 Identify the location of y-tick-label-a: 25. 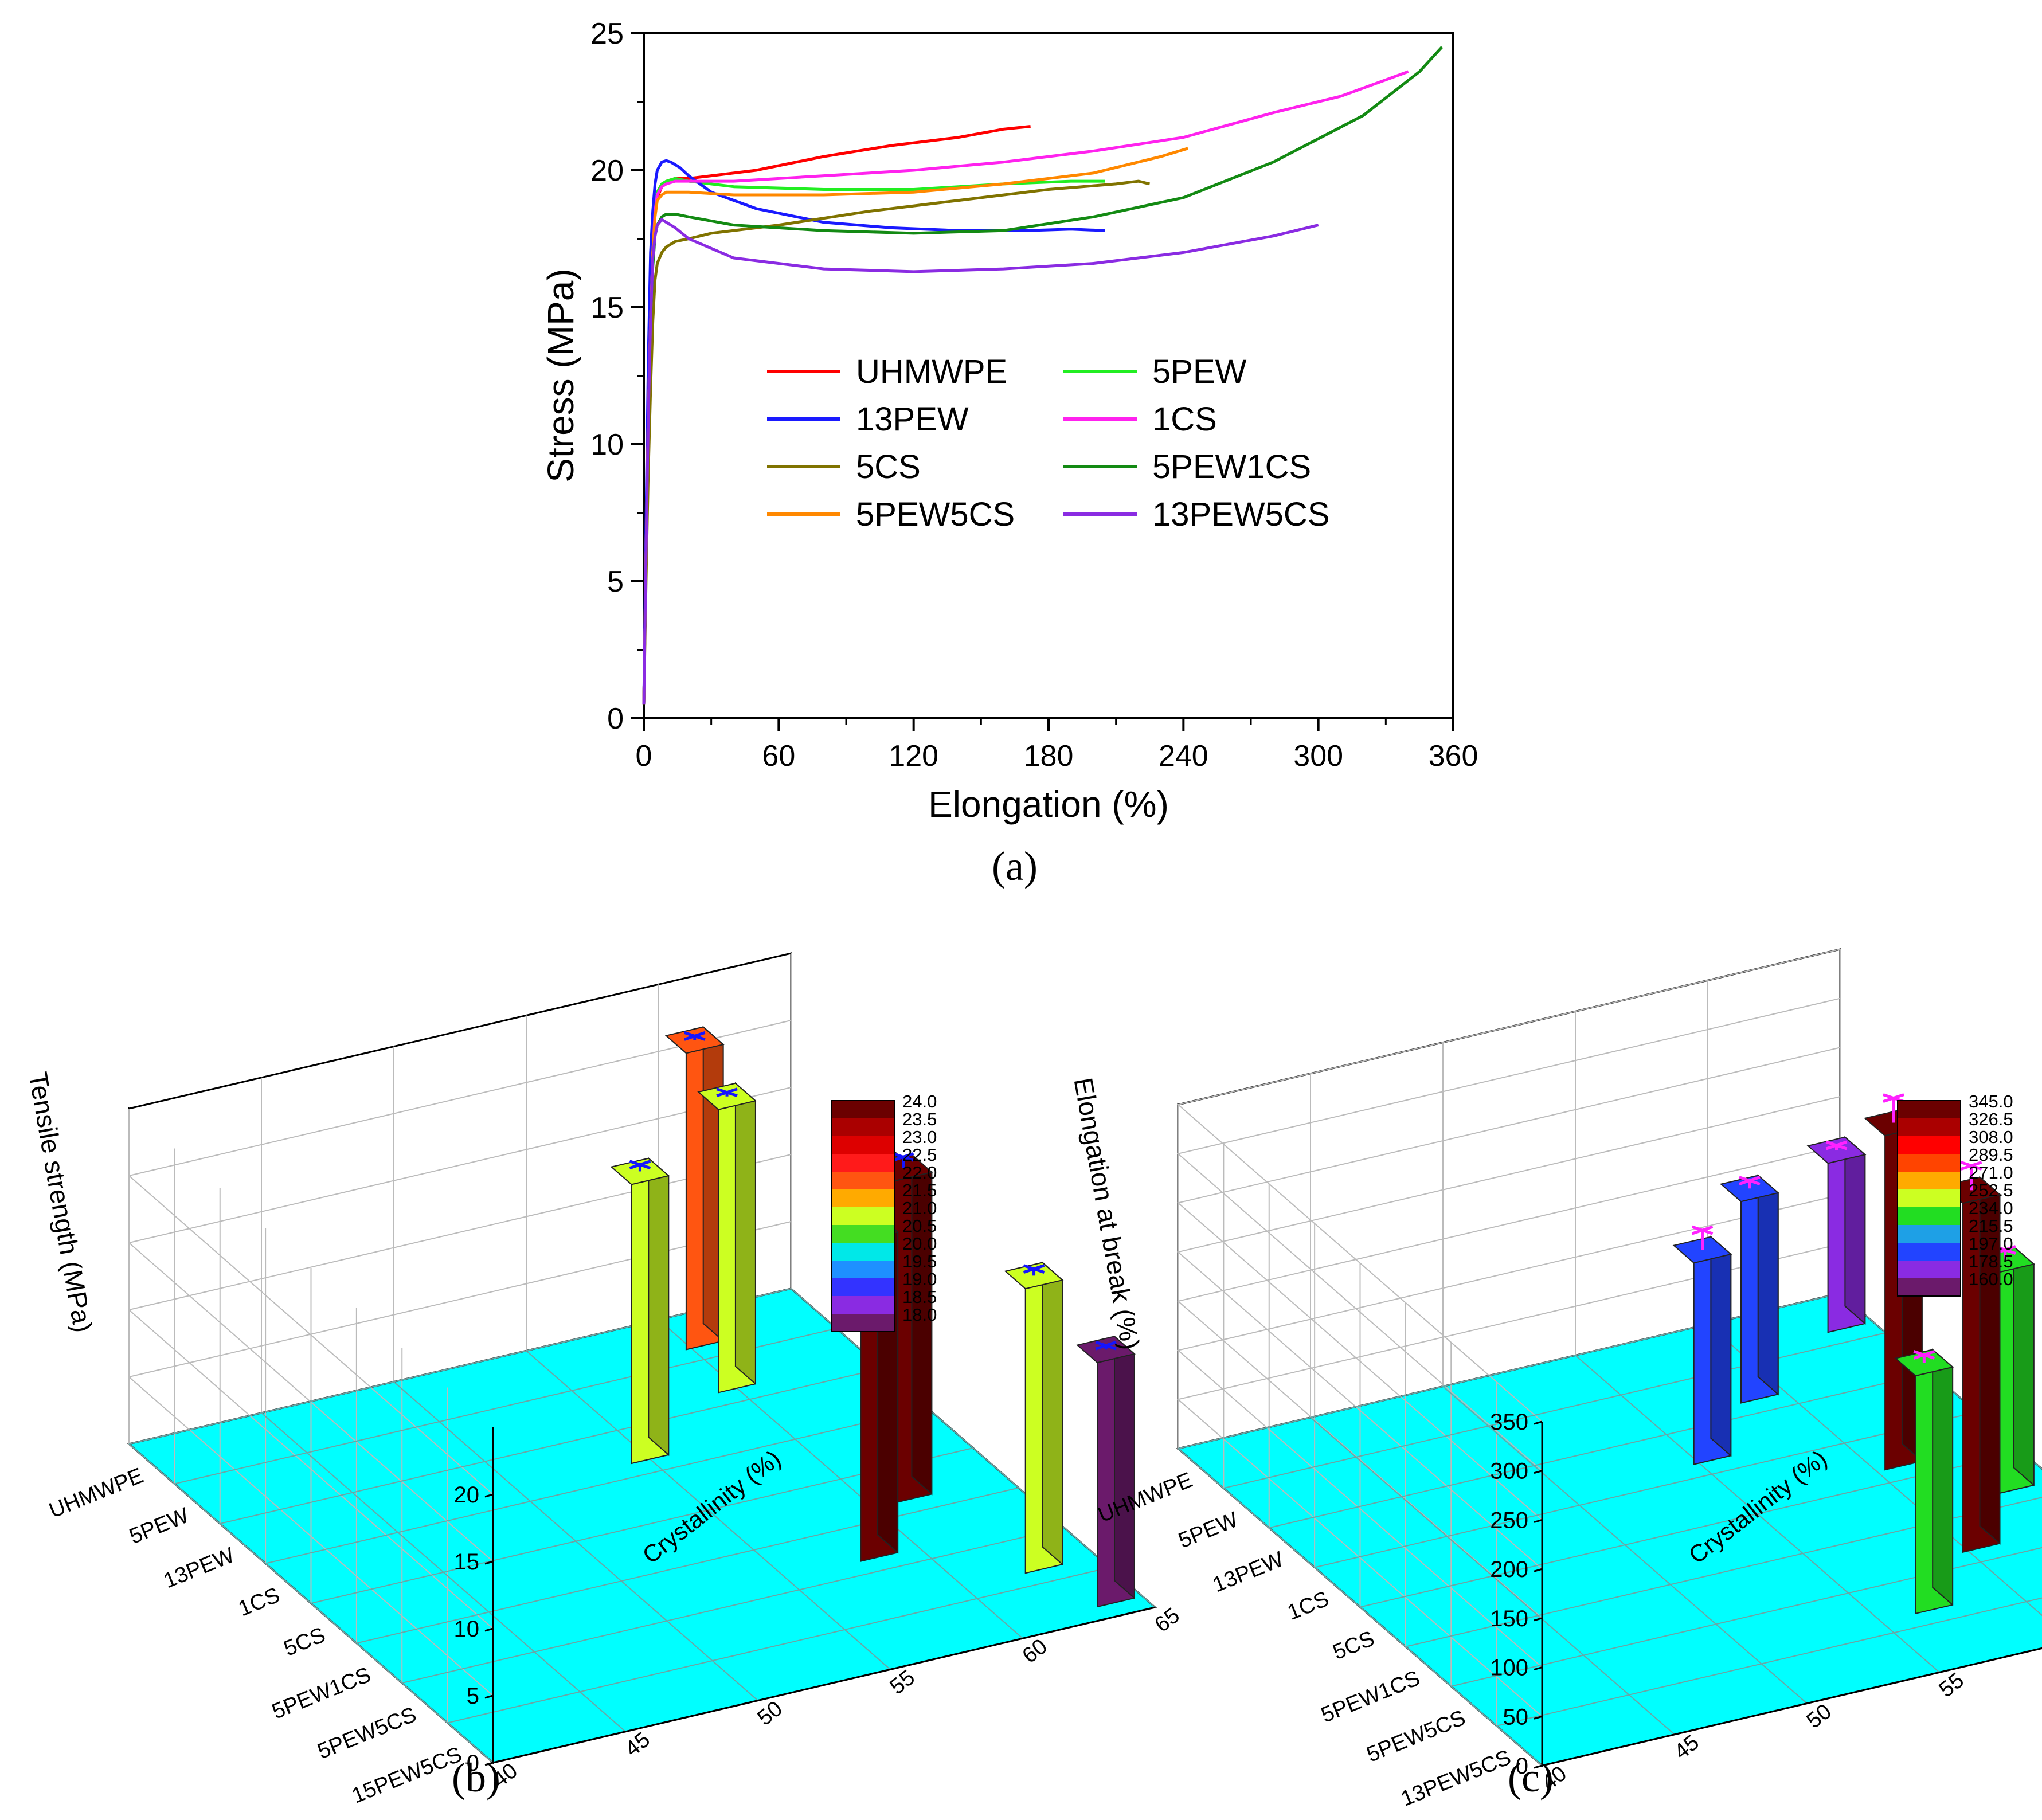
(607, 33).